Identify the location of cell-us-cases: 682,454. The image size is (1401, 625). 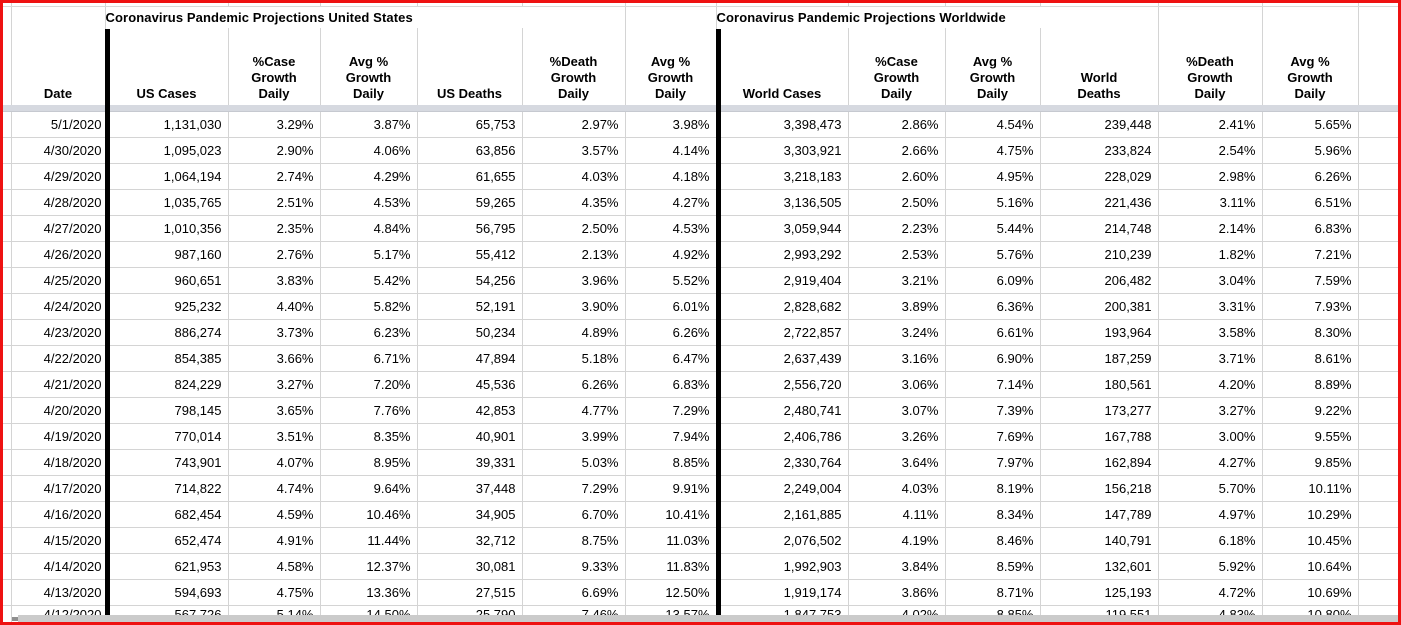
(167, 514).